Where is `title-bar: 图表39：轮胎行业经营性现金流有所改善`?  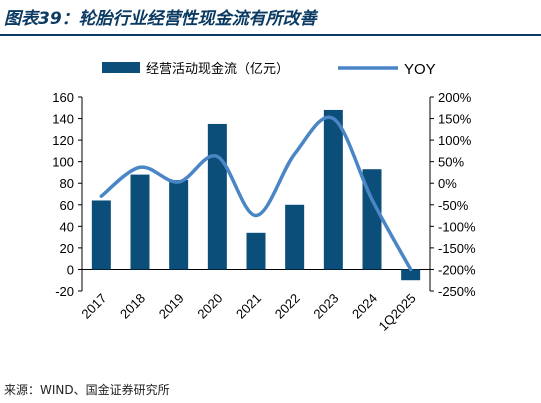
title-bar: 图表39：轮胎行业经营性现金流有所改善 is located at coordinates (270, 19).